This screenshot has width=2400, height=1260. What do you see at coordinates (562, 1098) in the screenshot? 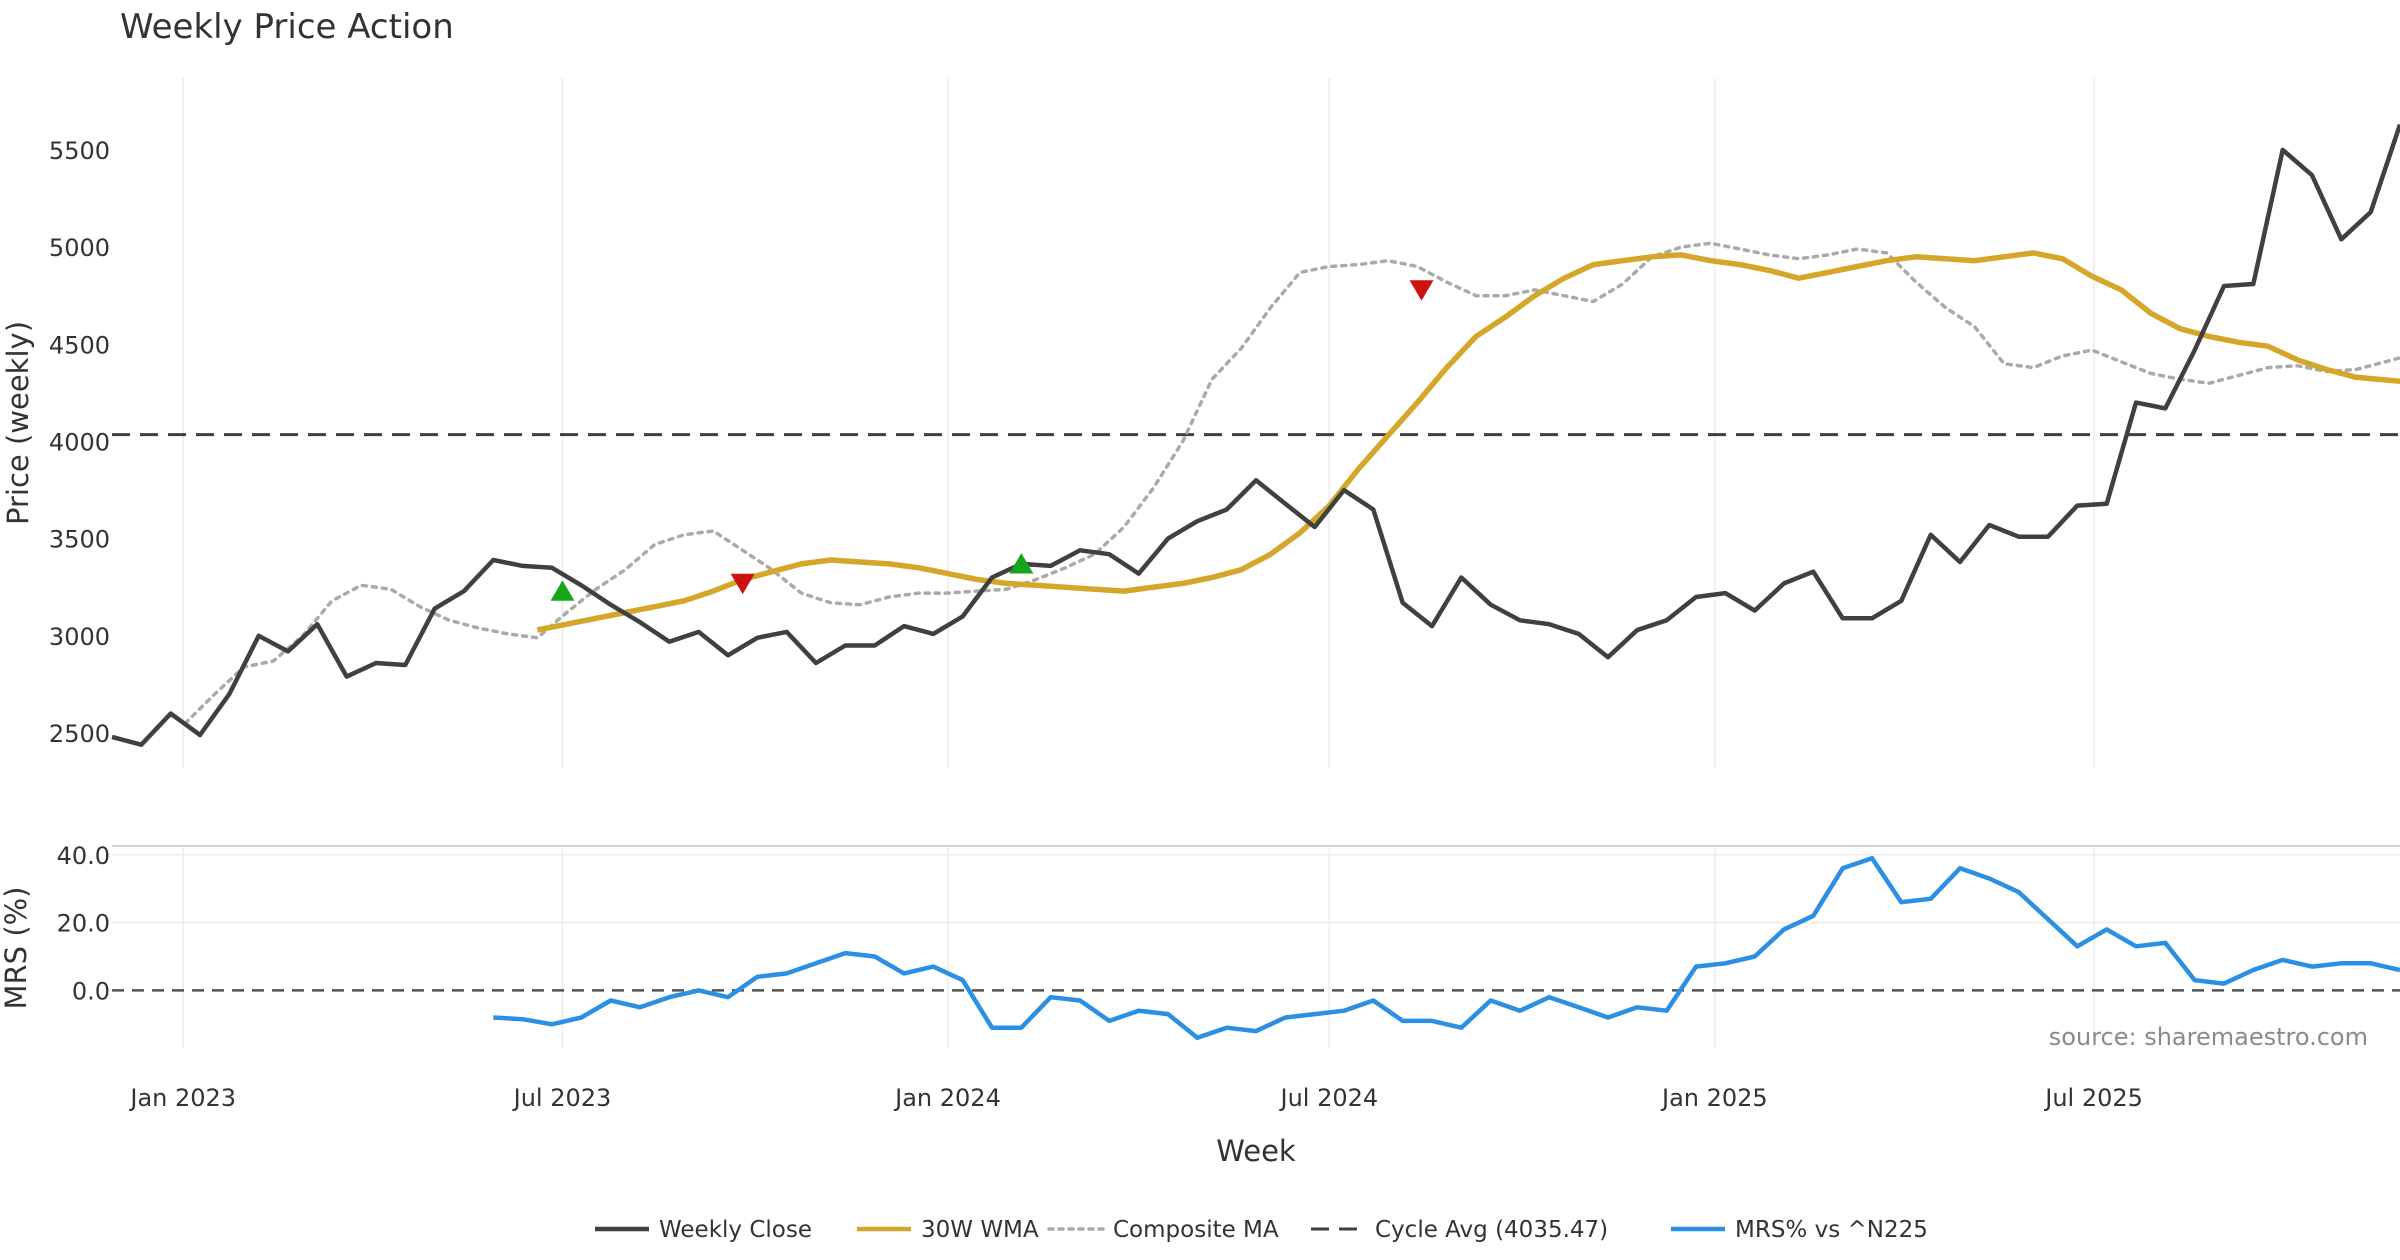
I see `x-tick-label: Jul 2023` at bounding box center [562, 1098].